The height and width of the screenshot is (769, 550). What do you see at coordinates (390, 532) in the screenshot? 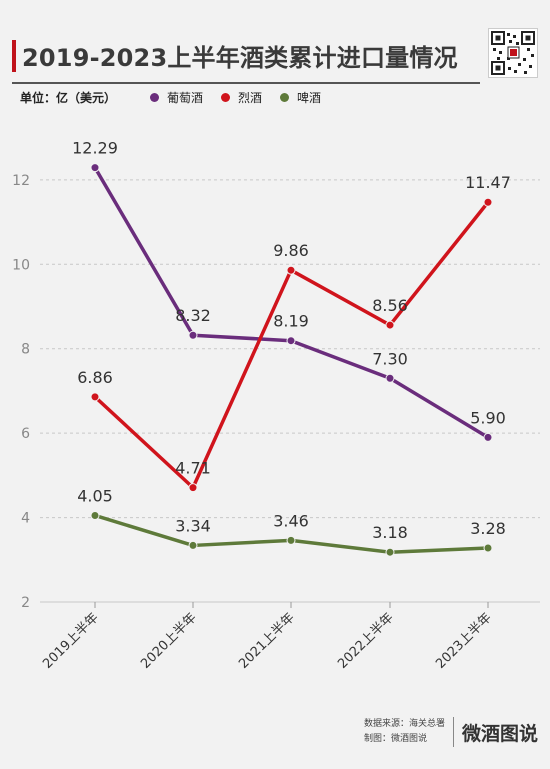
I see `data-label-beer: 3.18` at bounding box center [390, 532].